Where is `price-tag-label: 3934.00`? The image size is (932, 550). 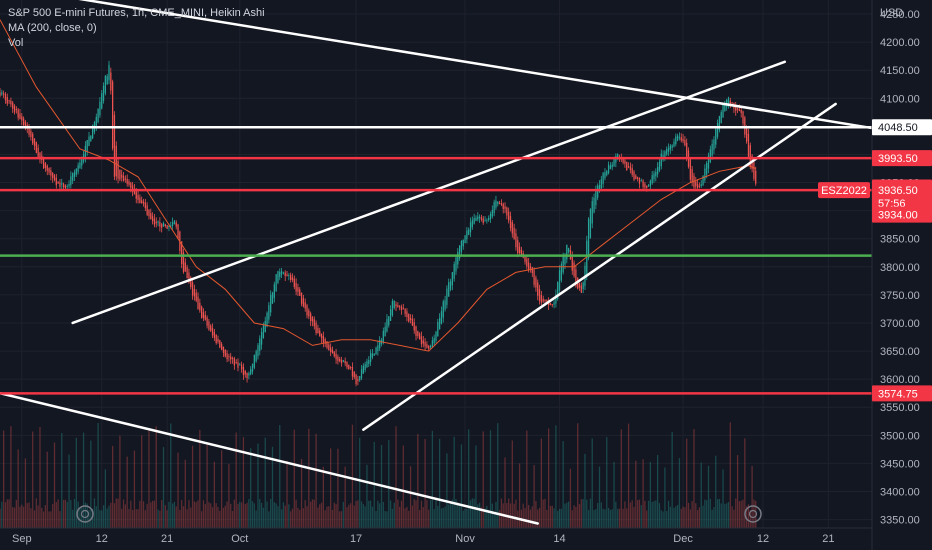 price-tag-label: 3934.00 is located at coordinates (898, 216).